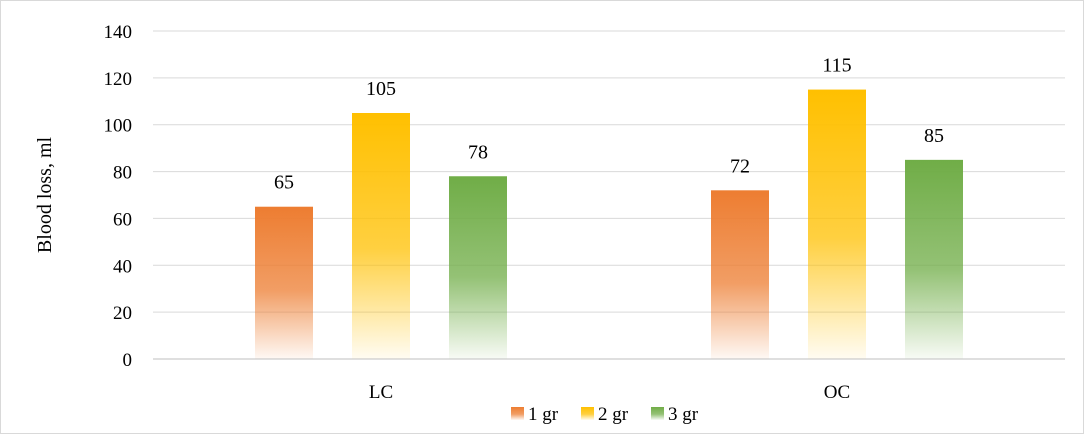  I want to click on bar-lc-2-gr, so click(381, 236).